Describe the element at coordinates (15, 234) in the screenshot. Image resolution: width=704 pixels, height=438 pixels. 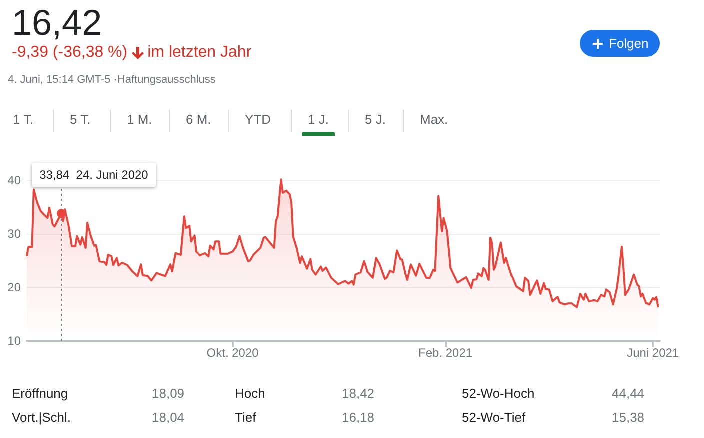
I see `y-tick-label: 30` at that location.